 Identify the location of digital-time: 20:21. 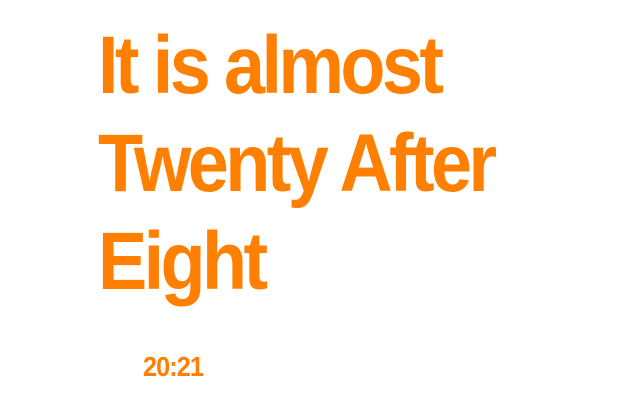
(173, 366).